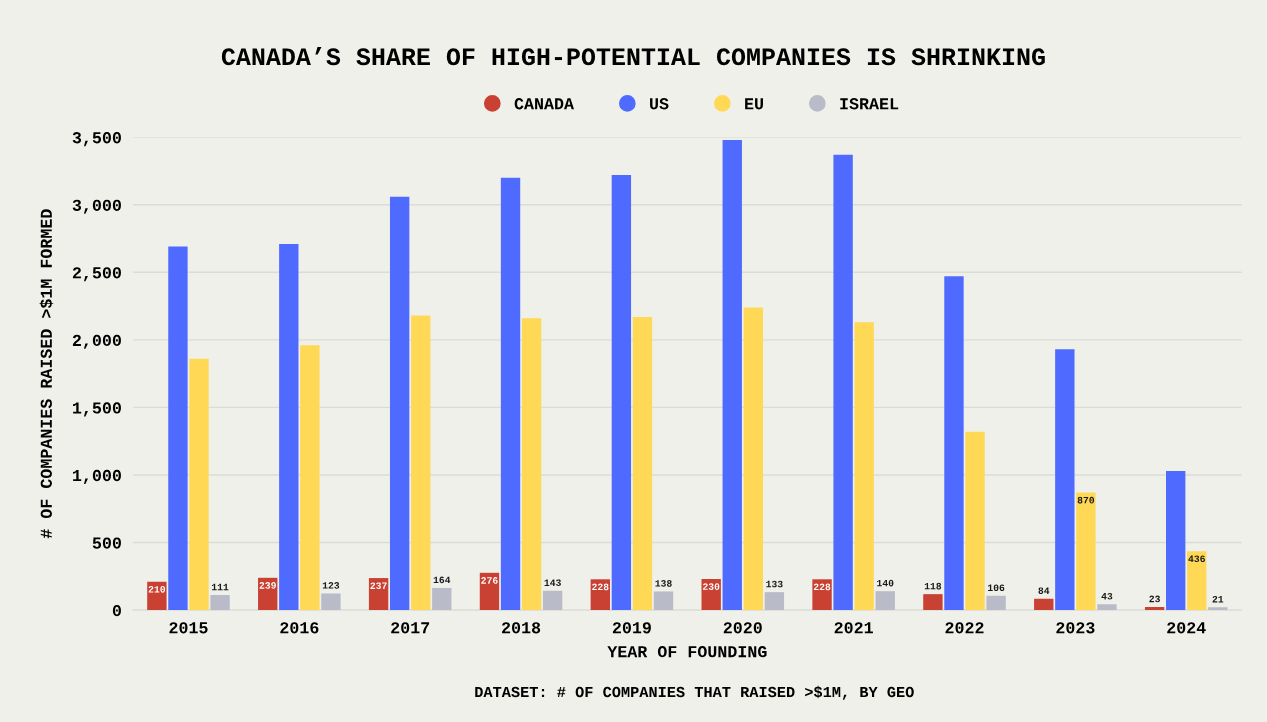 The height and width of the screenshot is (722, 1267). Describe the element at coordinates (1218, 599) in the screenshot. I see `data-label: 21` at that location.